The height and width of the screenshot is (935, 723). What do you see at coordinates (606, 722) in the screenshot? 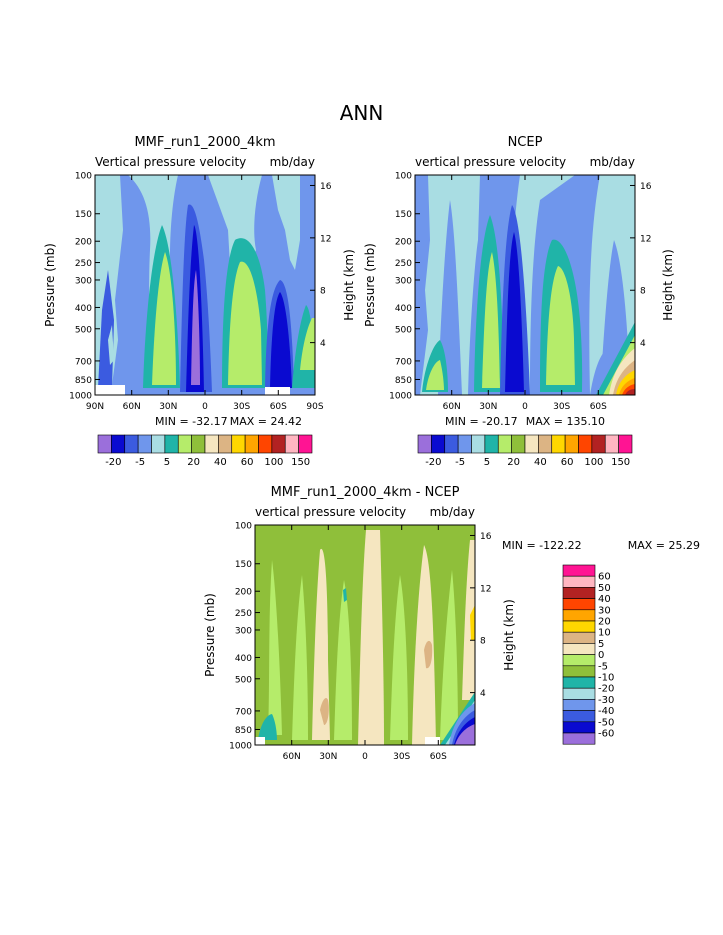
I see `colorbar-label: -50` at bounding box center [606, 722].